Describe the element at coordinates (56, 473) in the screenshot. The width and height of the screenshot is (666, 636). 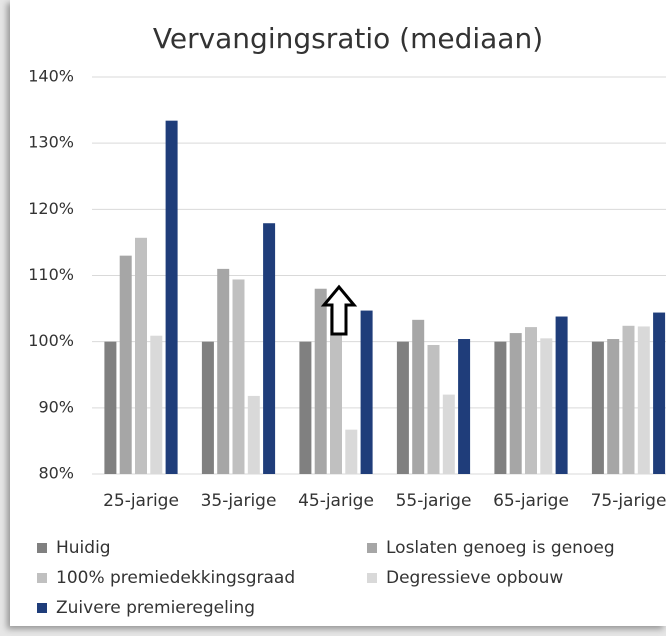
I see `y-tick-label: 80%` at that location.